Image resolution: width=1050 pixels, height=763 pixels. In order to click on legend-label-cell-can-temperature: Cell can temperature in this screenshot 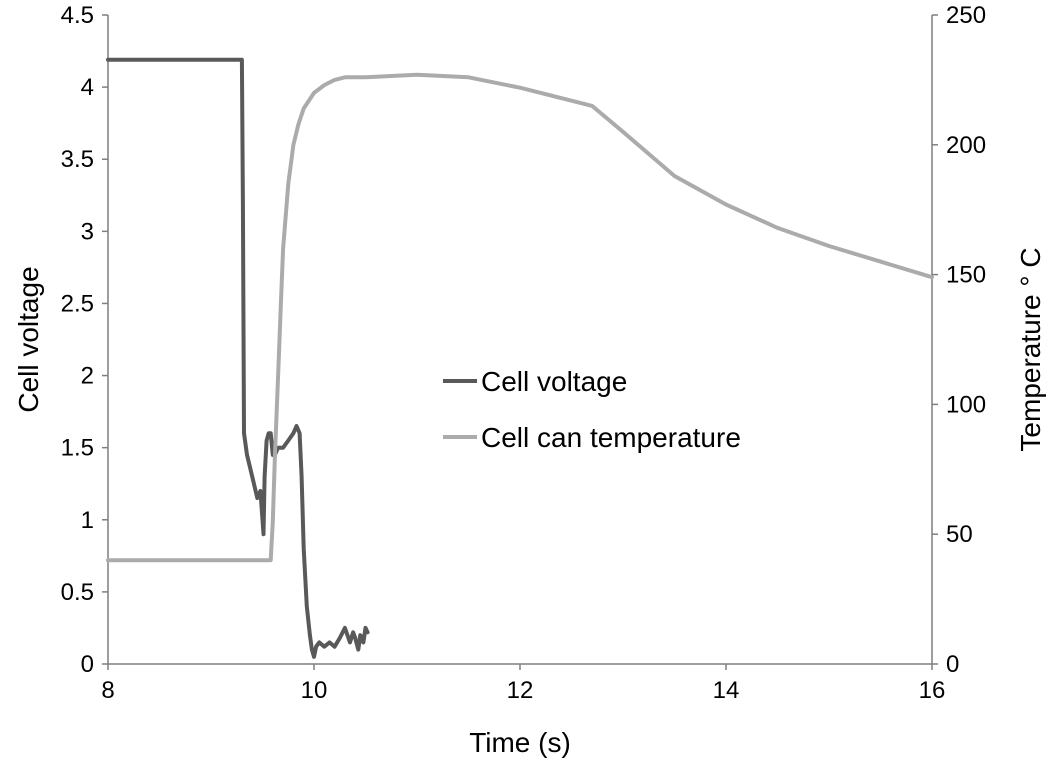, I will do `click(611, 437)`.